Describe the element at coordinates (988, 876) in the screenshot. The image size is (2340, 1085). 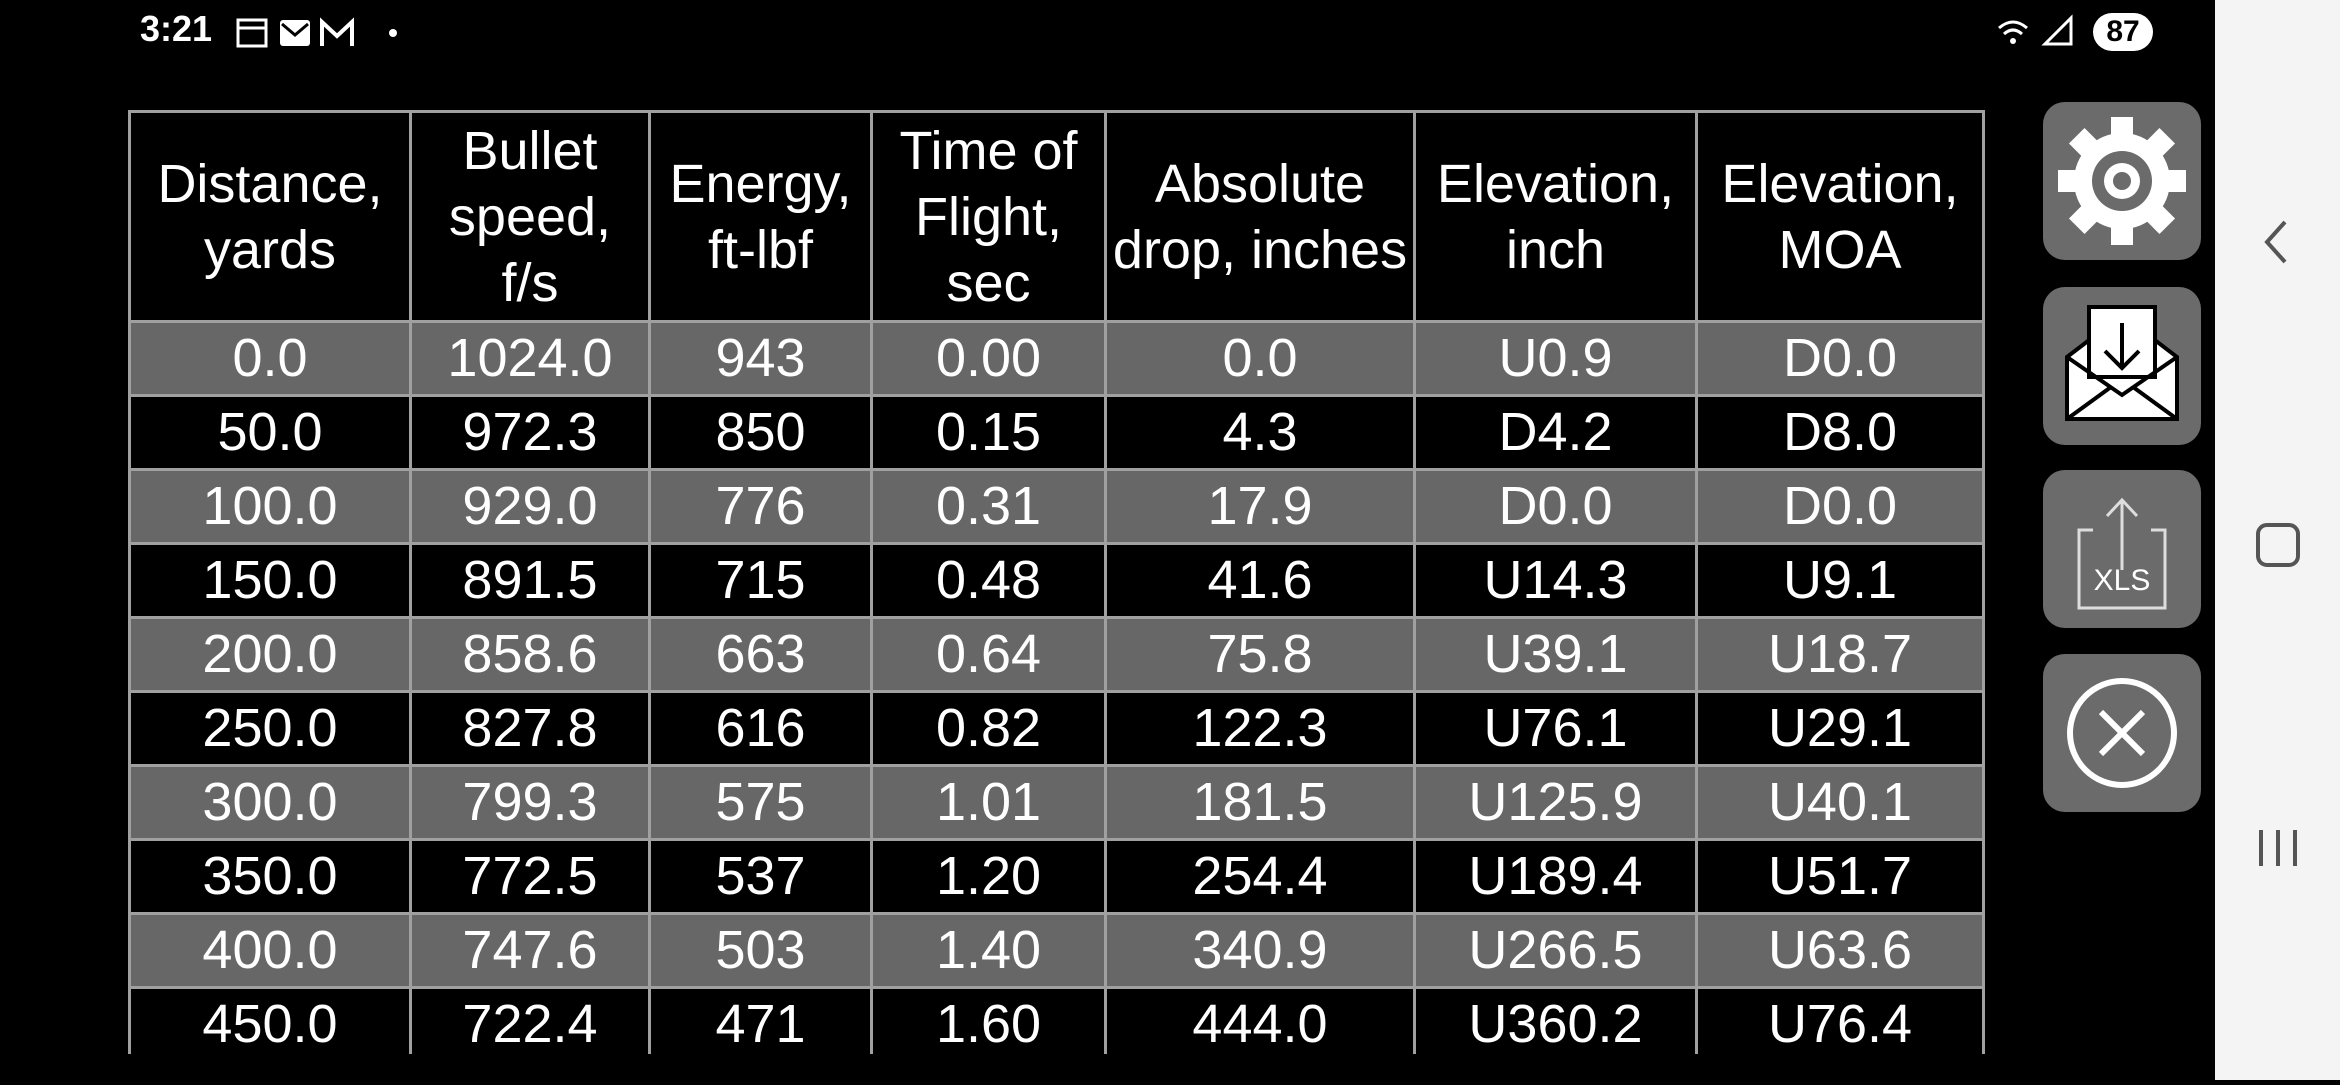
I see `table-cell: 1.20` at that location.